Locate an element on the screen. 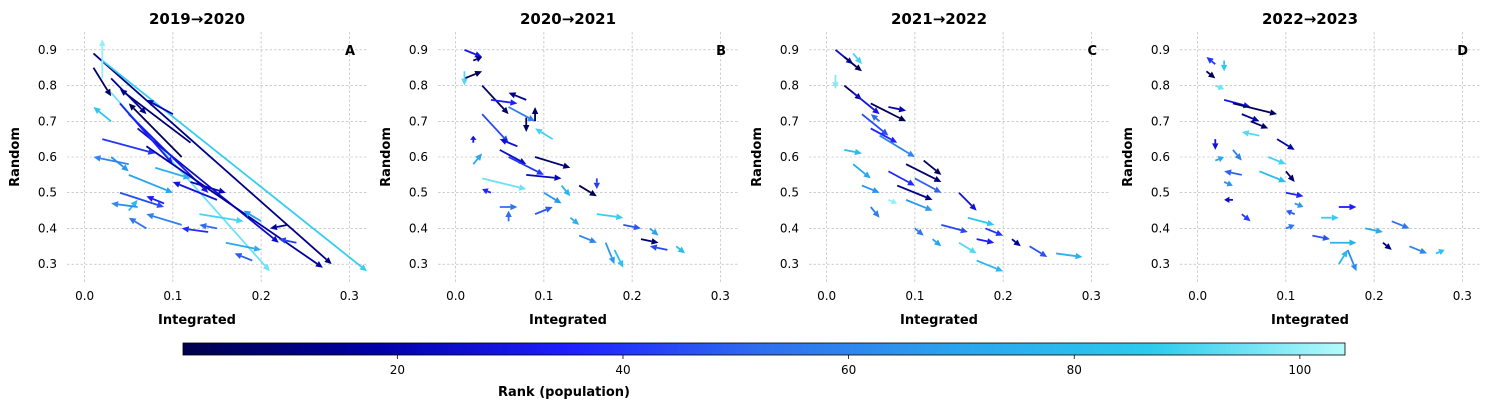  panel-letter: D is located at coordinates (1462, 51).